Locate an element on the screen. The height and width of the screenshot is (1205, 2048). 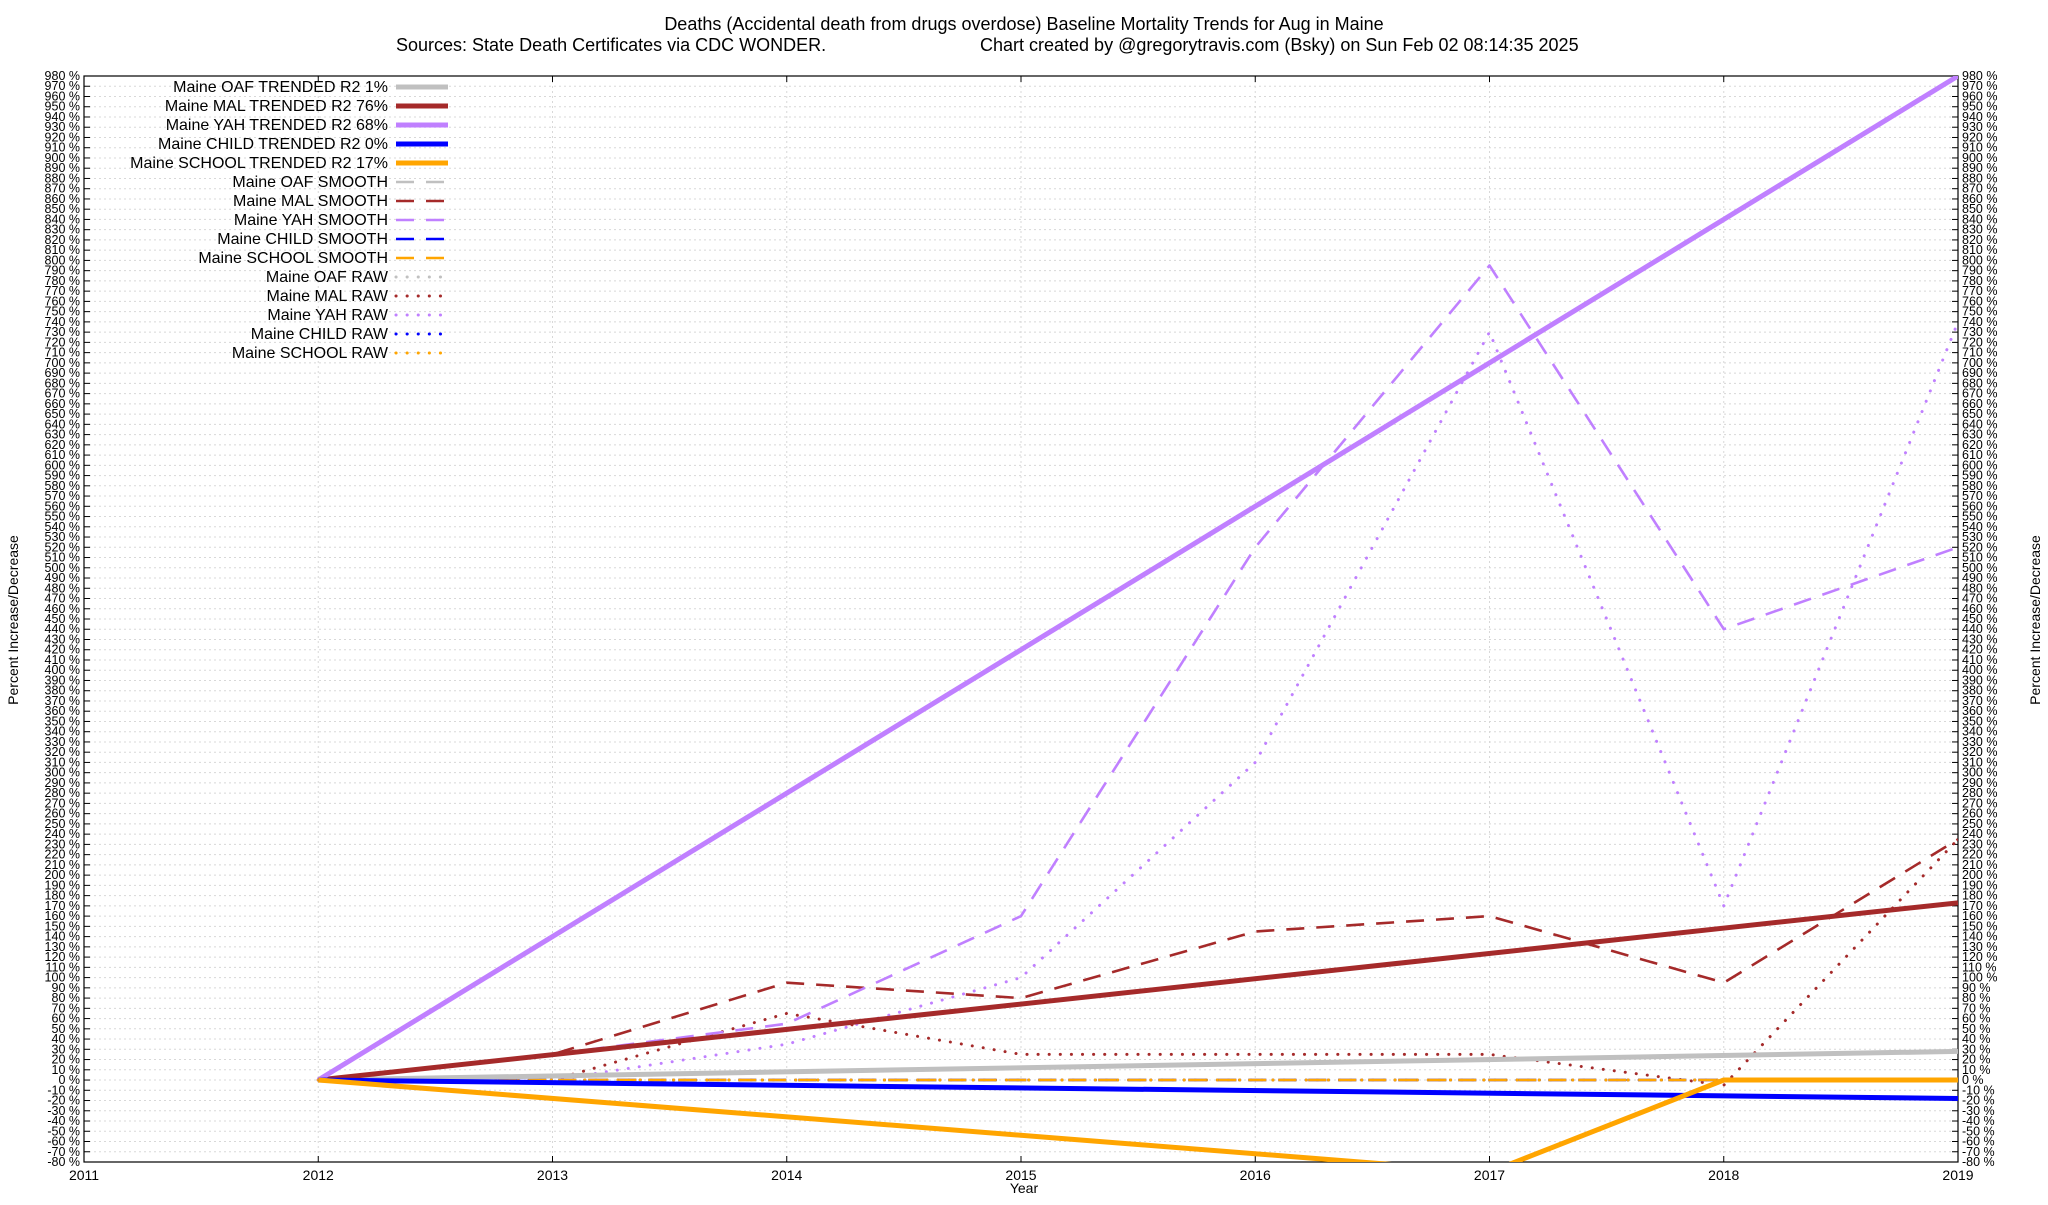
y-tick-label-right: 0 % is located at coordinates (1973, 1080).